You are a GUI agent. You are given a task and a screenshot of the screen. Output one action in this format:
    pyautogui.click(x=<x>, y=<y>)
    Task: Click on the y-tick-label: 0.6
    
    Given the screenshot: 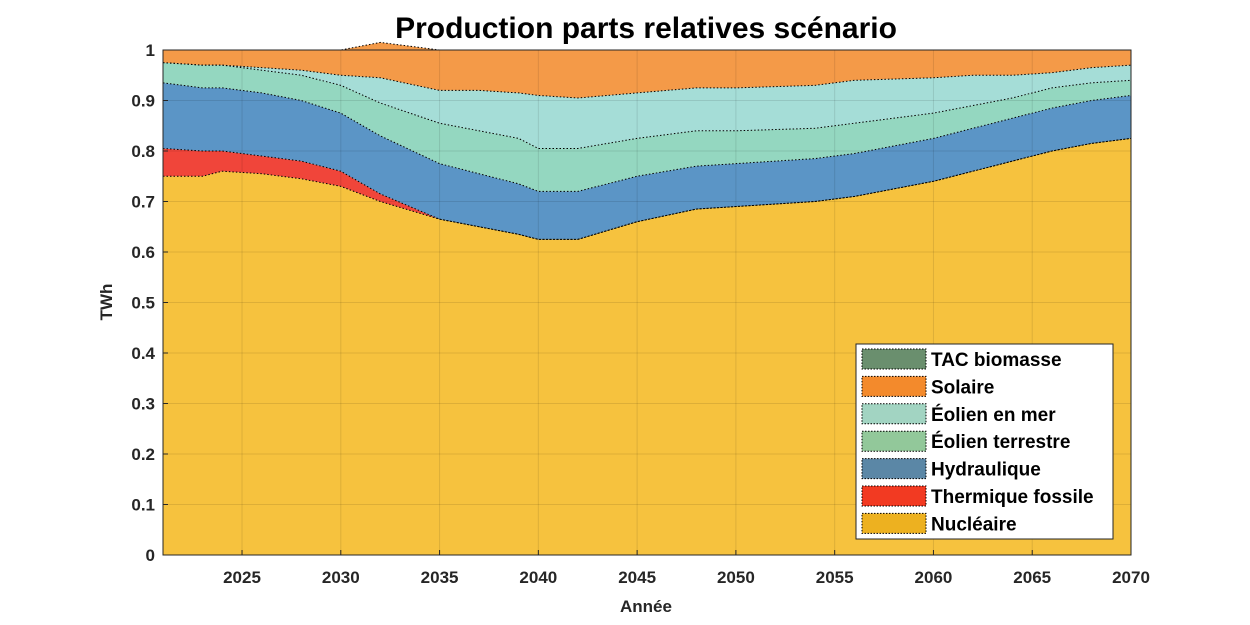 What is the action you would take?
    pyautogui.click(x=143, y=252)
    